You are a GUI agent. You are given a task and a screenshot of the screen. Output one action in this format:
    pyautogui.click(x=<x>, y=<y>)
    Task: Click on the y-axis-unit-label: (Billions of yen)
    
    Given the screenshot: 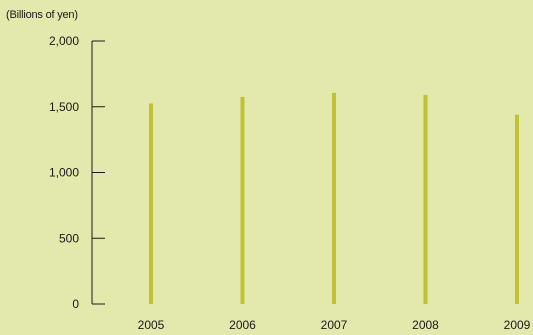 What is the action you would take?
    pyautogui.click(x=42, y=15)
    